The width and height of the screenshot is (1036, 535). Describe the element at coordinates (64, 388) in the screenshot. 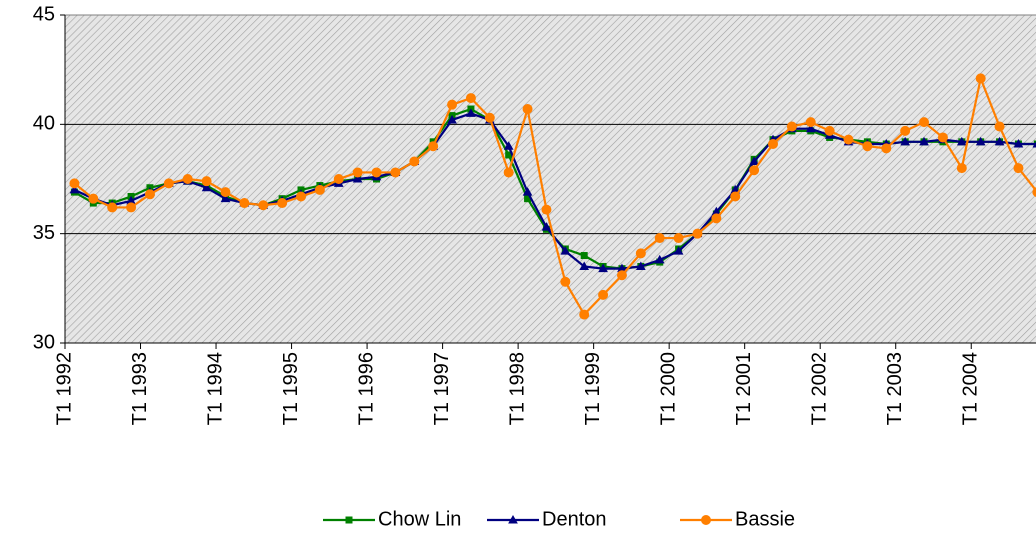

I see `x-tick-label: T1 1992` at that location.